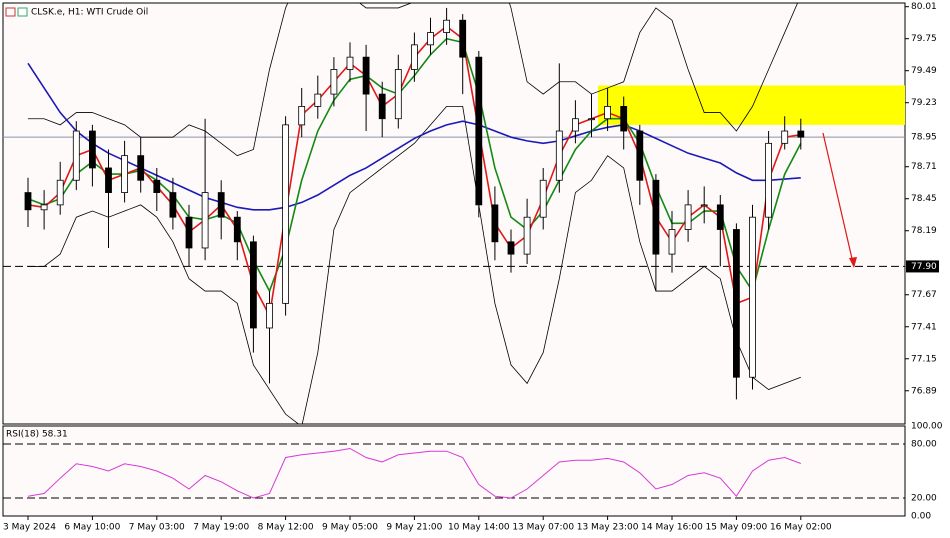  Describe the element at coordinates (801, 528) in the screenshot. I see `x-tick-label: 16 May 02:00` at that location.